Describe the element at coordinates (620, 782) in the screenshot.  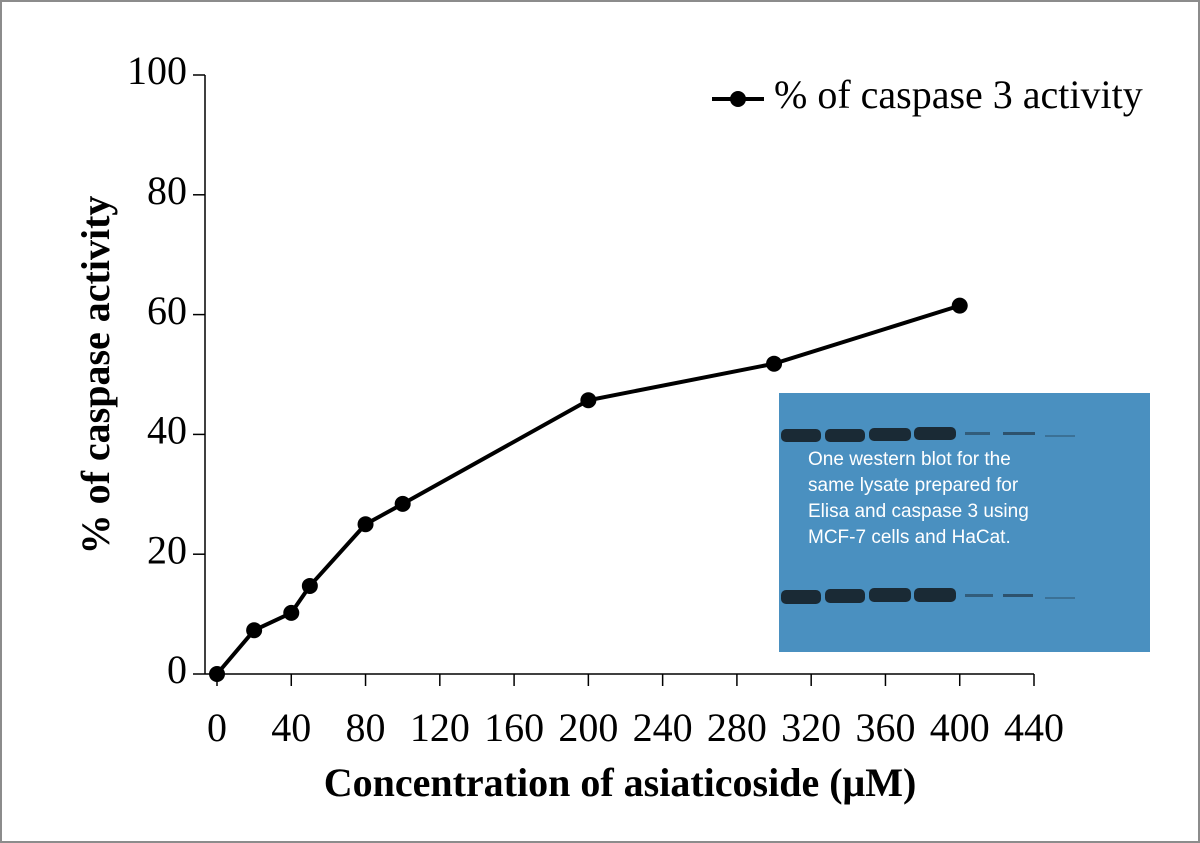
I see `x-axis-label: Concentration of asiaticoside (μM)` at that location.